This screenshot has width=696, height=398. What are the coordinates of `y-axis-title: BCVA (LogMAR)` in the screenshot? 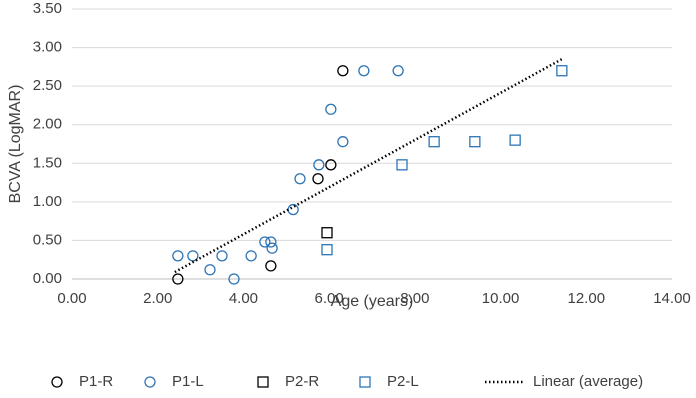 It's located at (15, 144).